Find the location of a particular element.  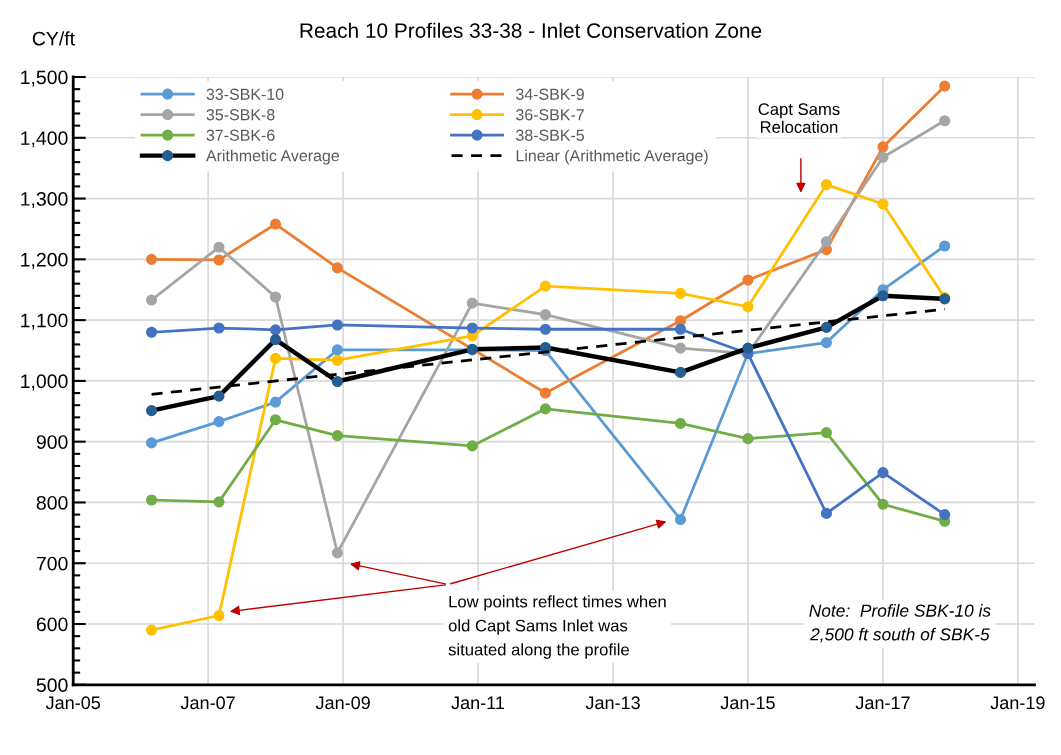

legend-label: 36-SBK-7 is located at coordinates (550, 115).